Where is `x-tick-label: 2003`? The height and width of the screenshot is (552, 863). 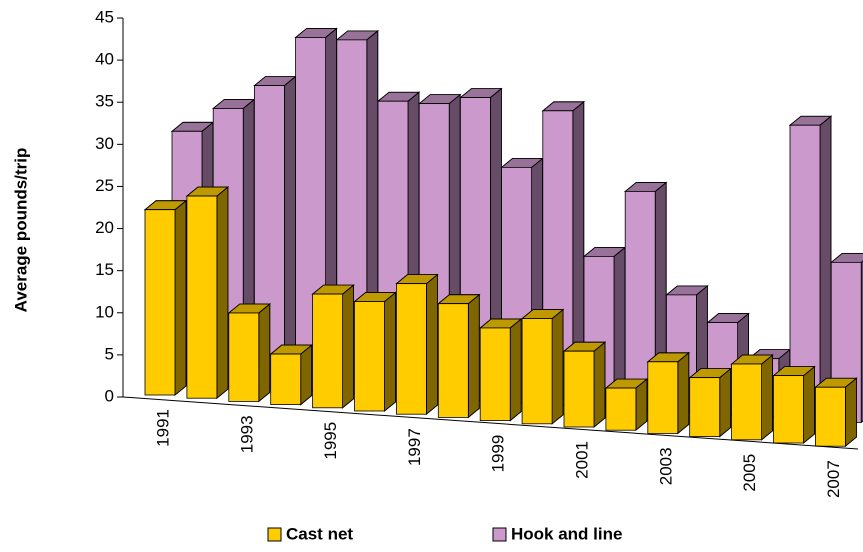 x-tick-label: 2003 is located at coordinates (665, 466).